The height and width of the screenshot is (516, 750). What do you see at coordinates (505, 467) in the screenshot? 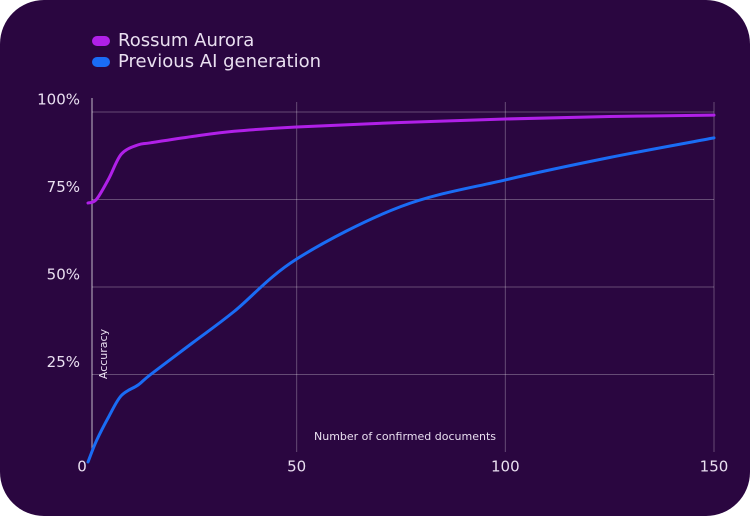
I see `x-tick-label: 100` at bounding box center [505, 467].